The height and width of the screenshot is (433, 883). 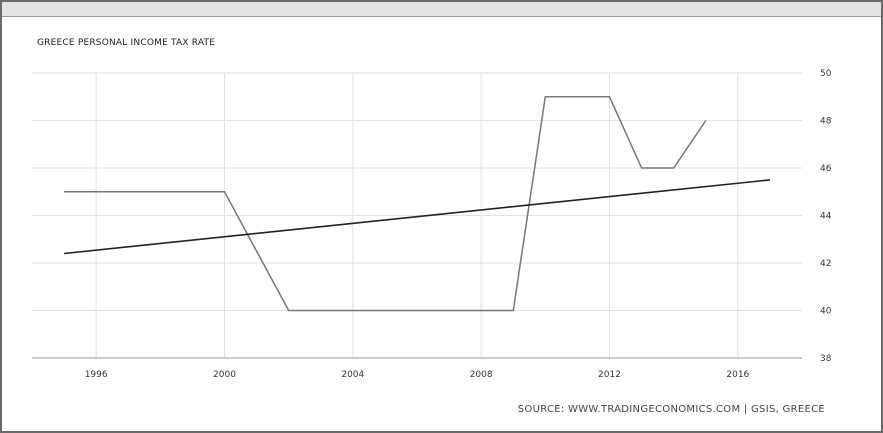 What do you see at coordinates (481, 375) in the screenshot?
I see `x-tick-label: 2008` at bounding box center [481, 375].